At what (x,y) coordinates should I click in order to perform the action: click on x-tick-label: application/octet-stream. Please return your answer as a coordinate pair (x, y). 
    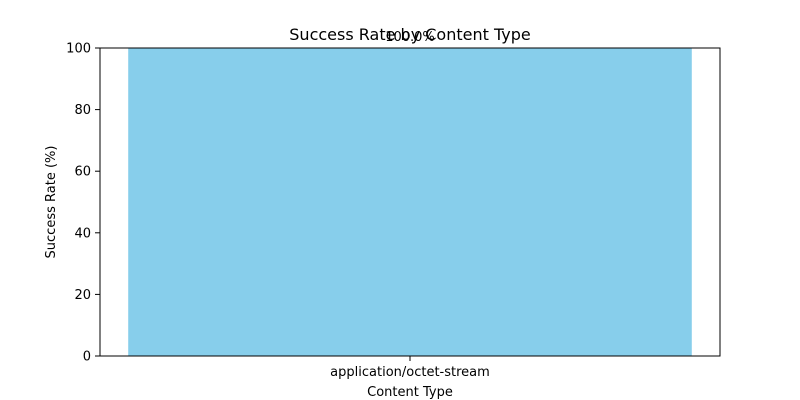
    Looking at the image, I should click on (410, 372).